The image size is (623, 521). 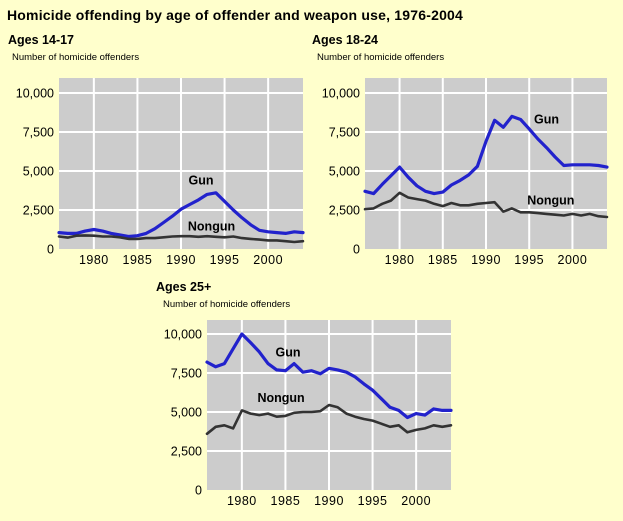 I want to click on panel-subtitle-ages-25-plus: Number of homicide offenders, so click(x=227, y=304).